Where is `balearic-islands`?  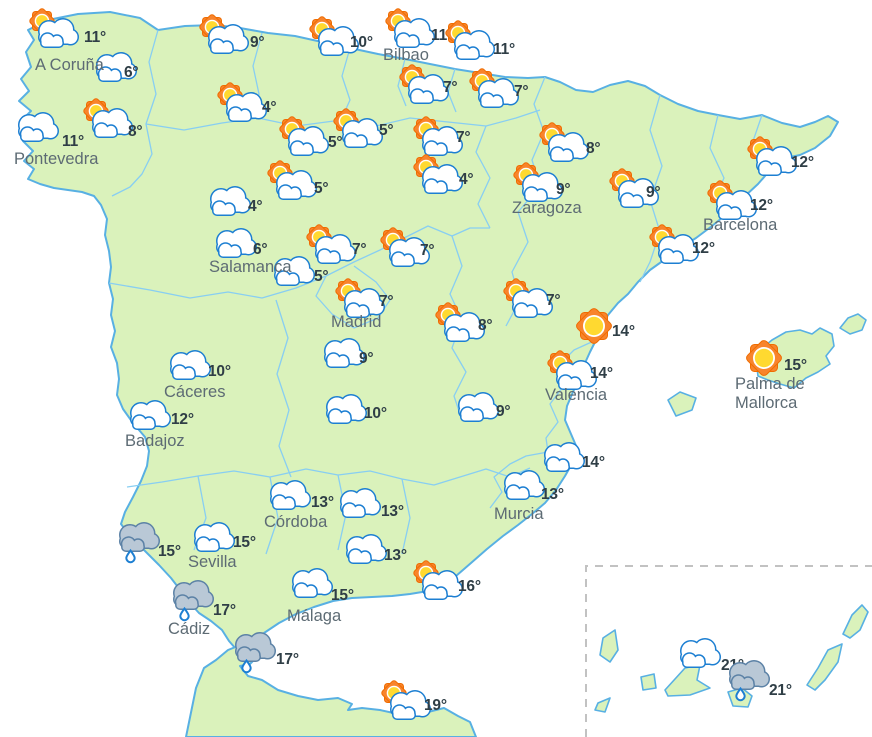 balearic-islands is located at coordinates (767, 365).